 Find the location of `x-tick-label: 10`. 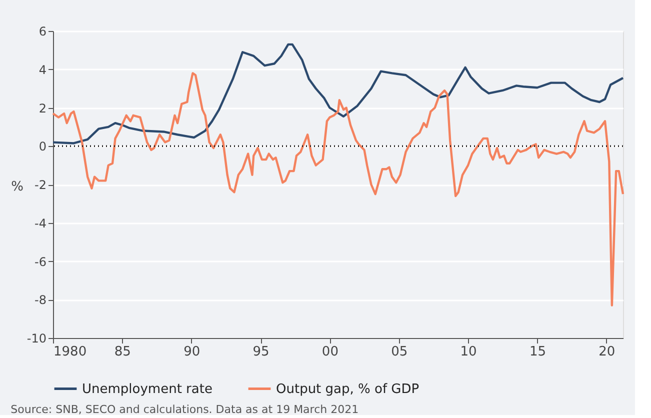

x-tick-label: 10 is located at coordinates (468, 352).